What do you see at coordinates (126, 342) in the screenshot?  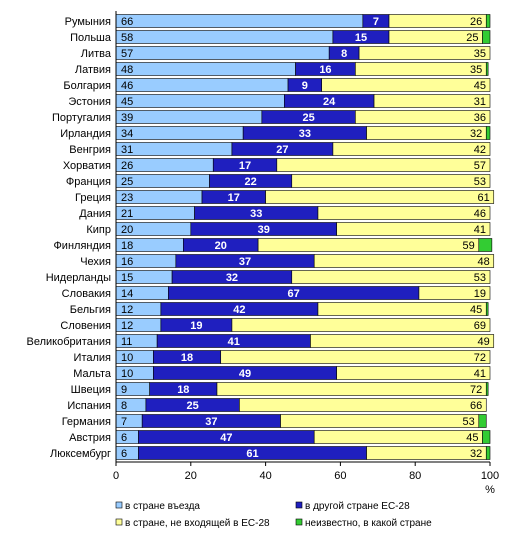 I see `data-label: 11` at bounding box center [126, 342].